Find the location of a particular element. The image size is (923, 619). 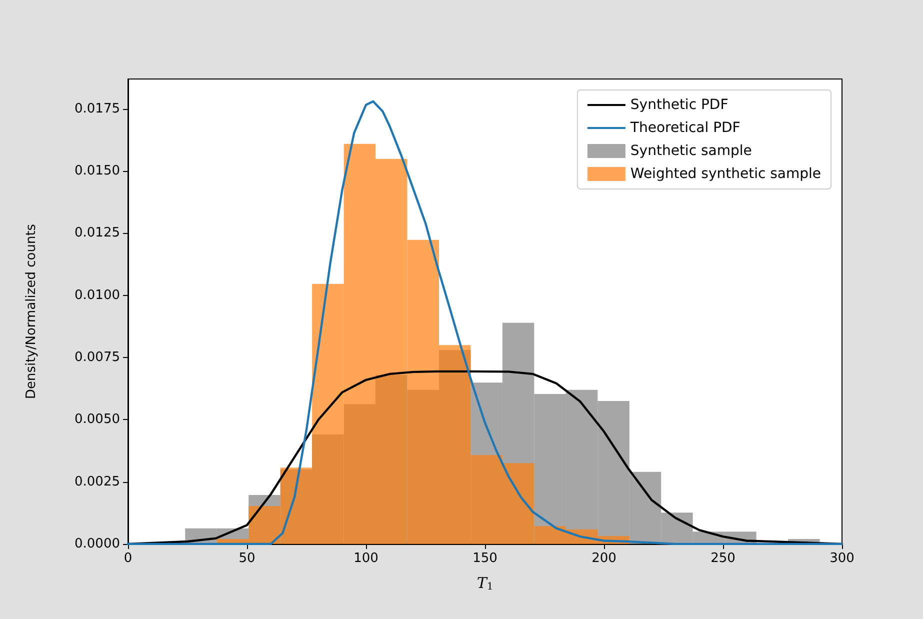

x-tick-label: 0 is located at coordinates (128, 558).